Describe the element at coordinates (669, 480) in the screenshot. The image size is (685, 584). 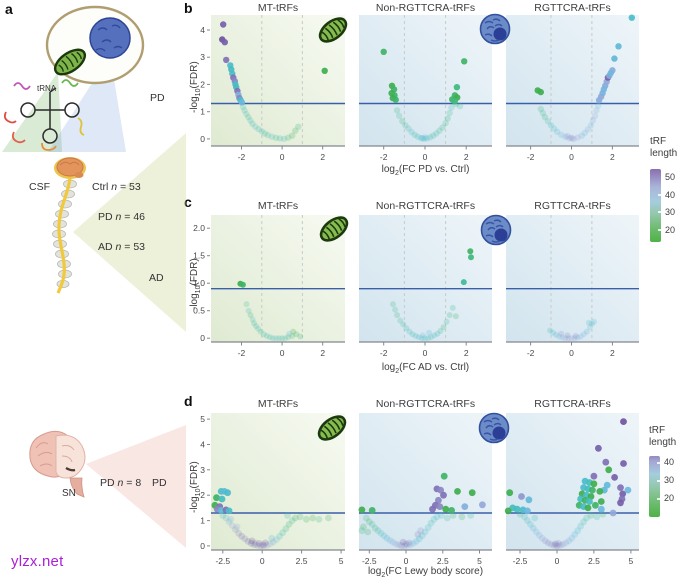
I see `legend-d-value: 30` at that location.